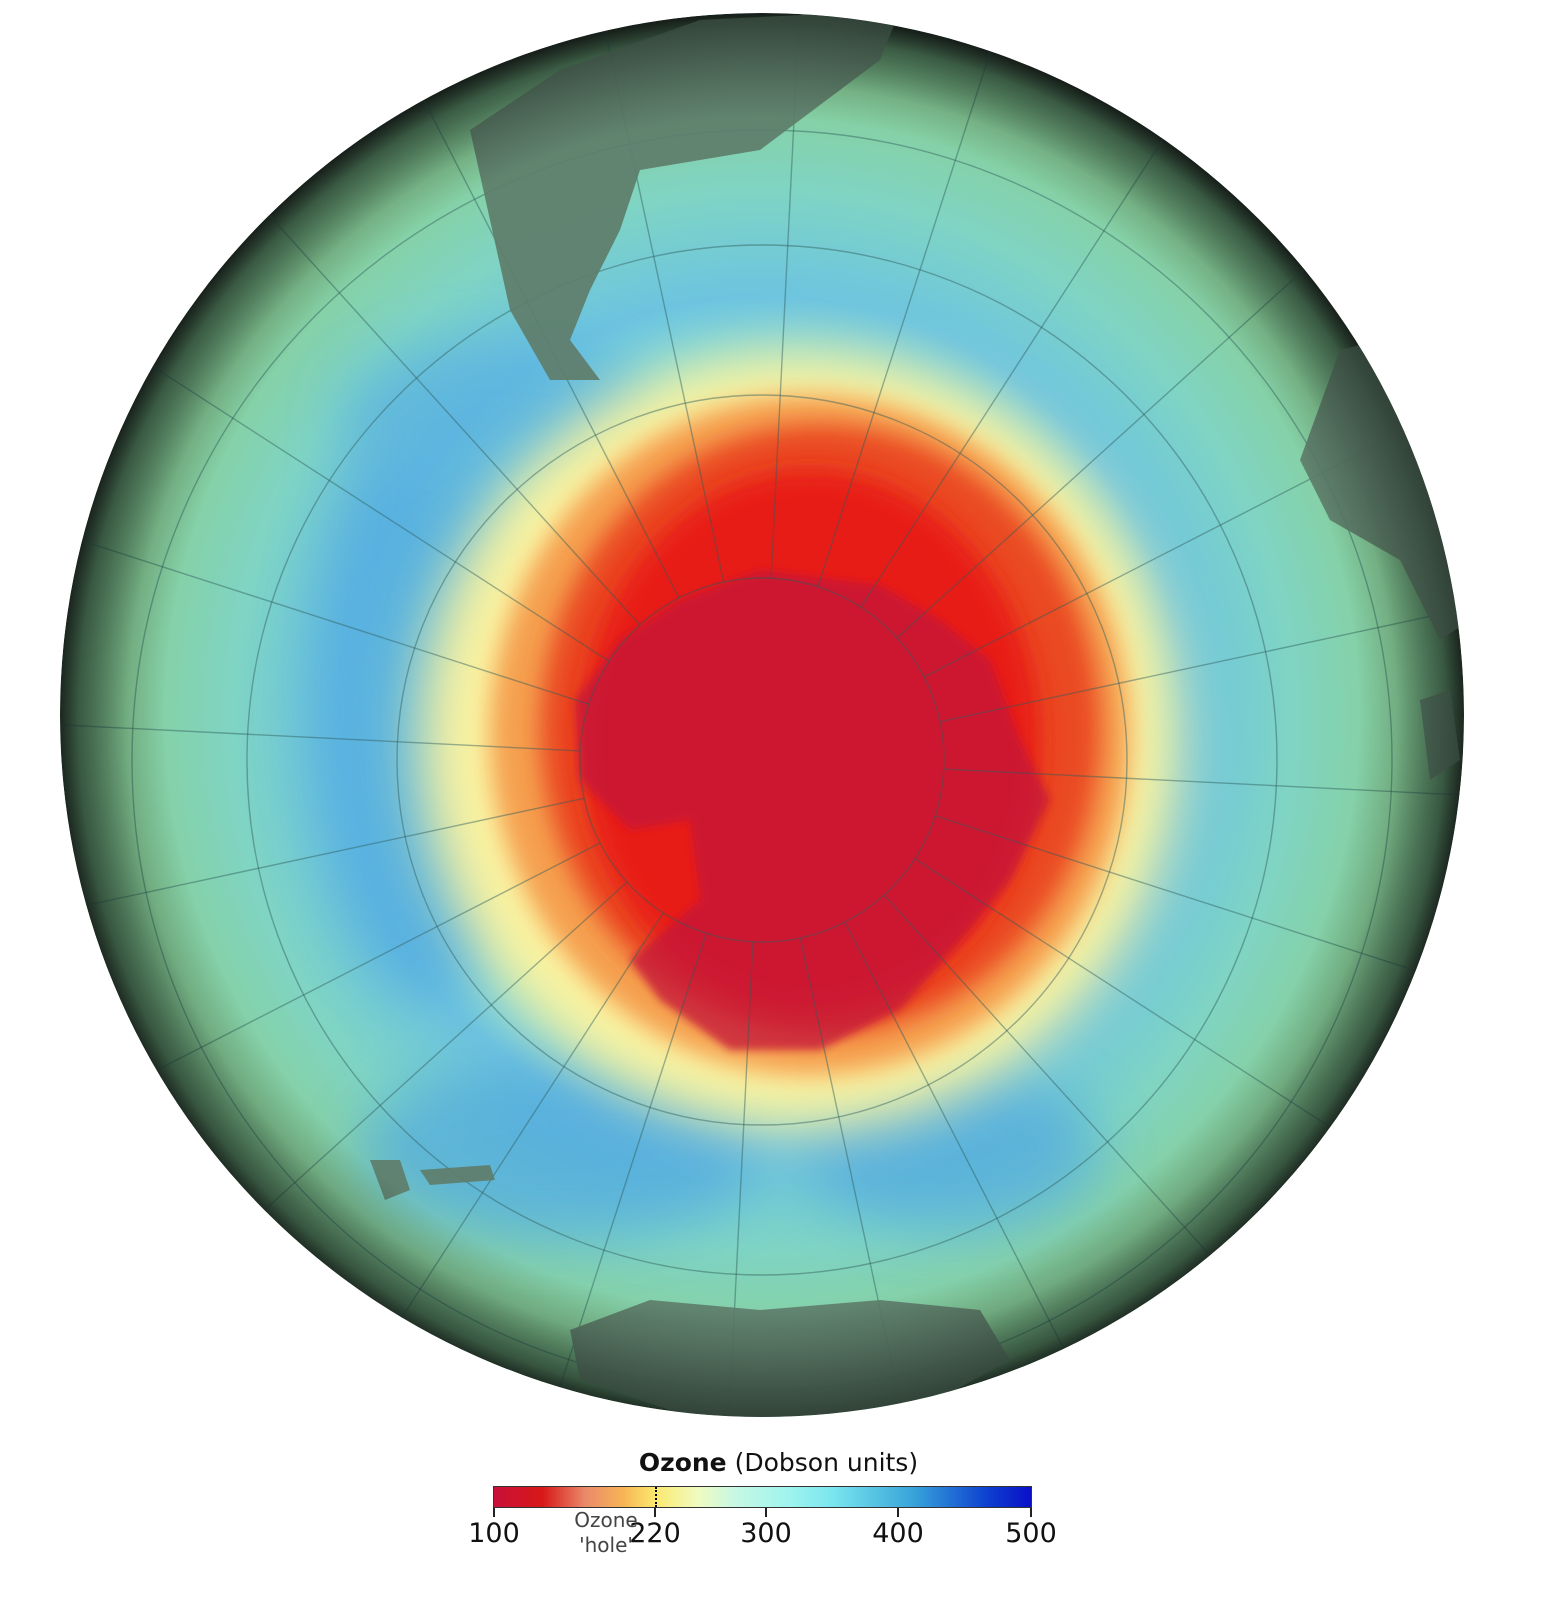 The image size is (1557, 1600). Describe the element at coordinates (656, 1497) in the screenshot. I see `threshold-marker` at that location.